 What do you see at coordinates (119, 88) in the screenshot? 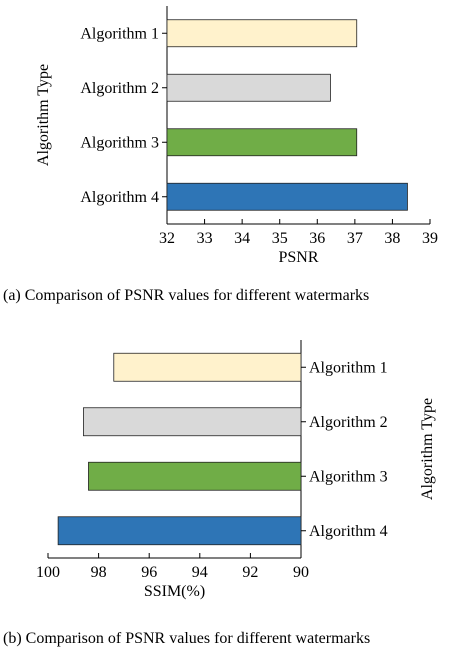
I see `psnr-category-label-2: Algorithm 2` at bounding box center [119, 88].